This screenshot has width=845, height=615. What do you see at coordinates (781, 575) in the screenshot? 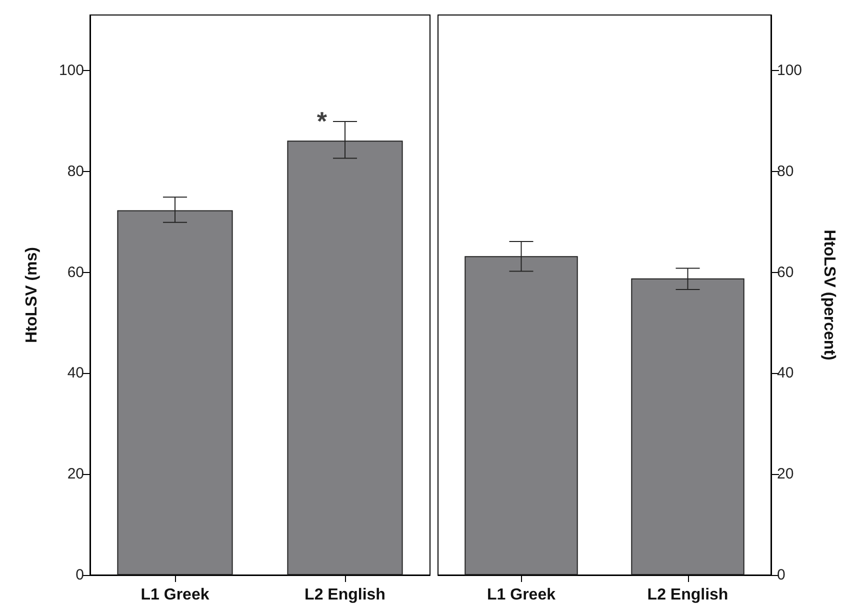
I see `y2-tick-label: 0` at bounding box center [781, 575].